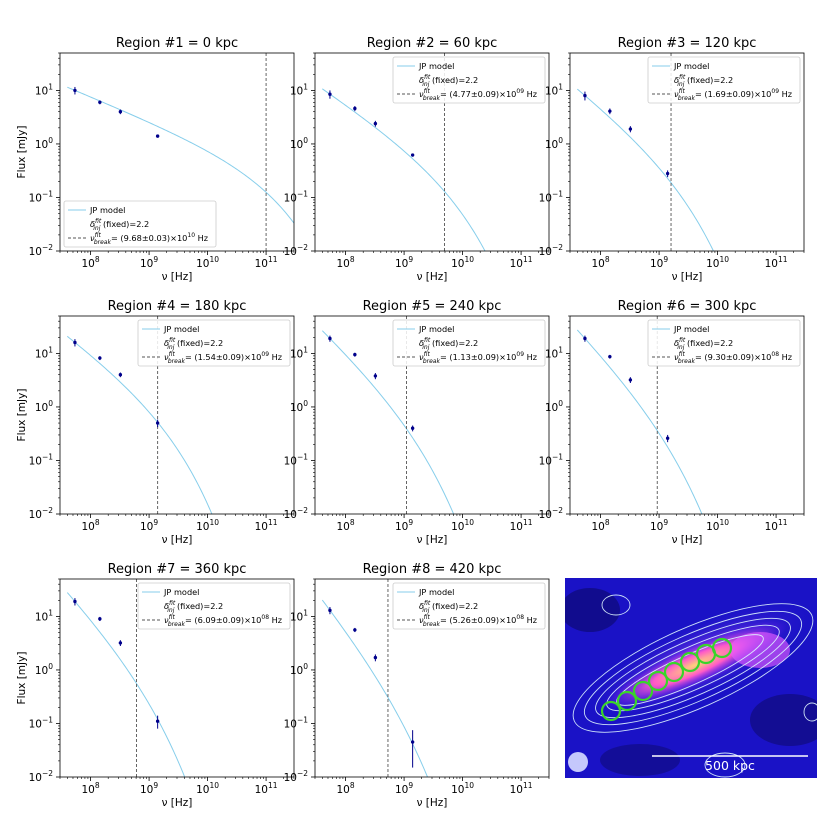 The image size is (830, 830). Describe the element at coordinates (177, 43) in the screenshot. I see `panel-title: Region #1 = 0 kpc` at that location.